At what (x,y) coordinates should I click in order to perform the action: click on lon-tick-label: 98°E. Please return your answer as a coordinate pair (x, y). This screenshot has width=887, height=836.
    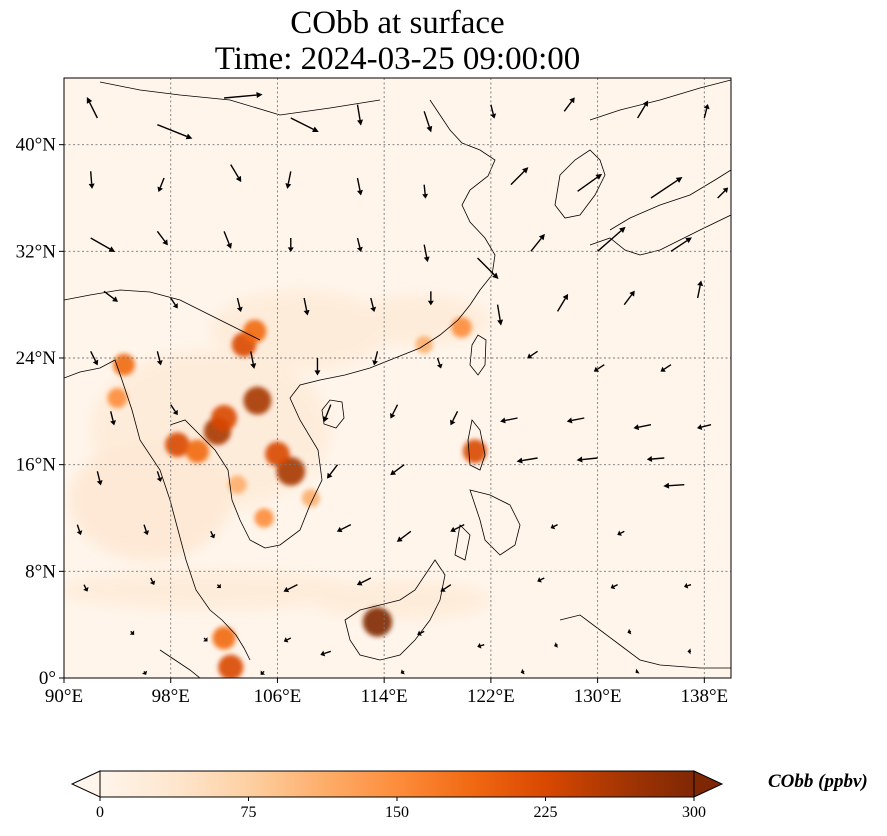
    Looking at the image, I should click on (171, 696).